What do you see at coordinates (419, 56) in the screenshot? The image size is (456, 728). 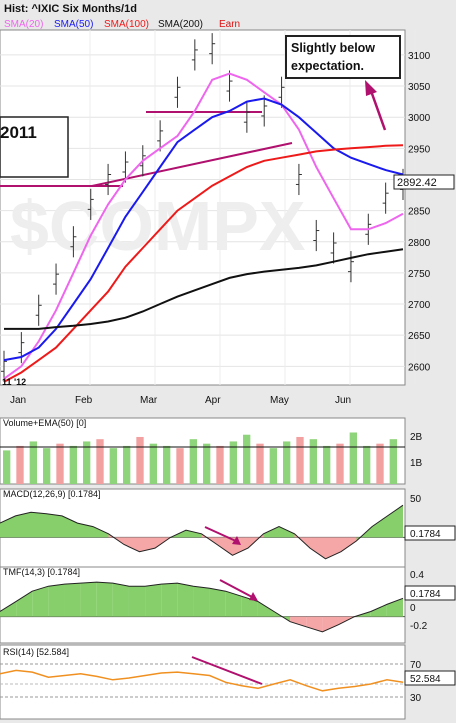 I see `price-y-tick: 3100` at bounding box center [419, 56].